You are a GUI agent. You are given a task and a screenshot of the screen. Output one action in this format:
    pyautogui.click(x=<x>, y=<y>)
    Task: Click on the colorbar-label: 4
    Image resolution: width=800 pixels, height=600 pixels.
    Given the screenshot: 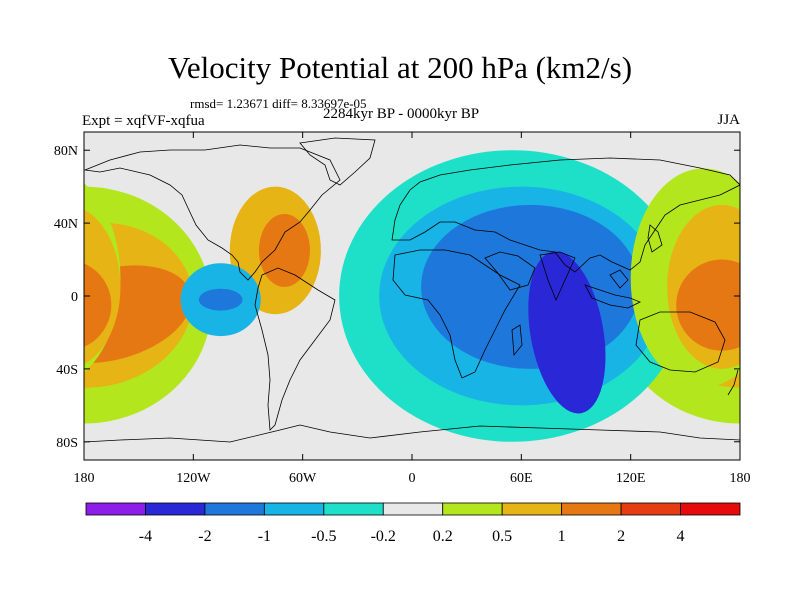 What is the action you would take?
    pyautogui.click(x=681, y=536)
    